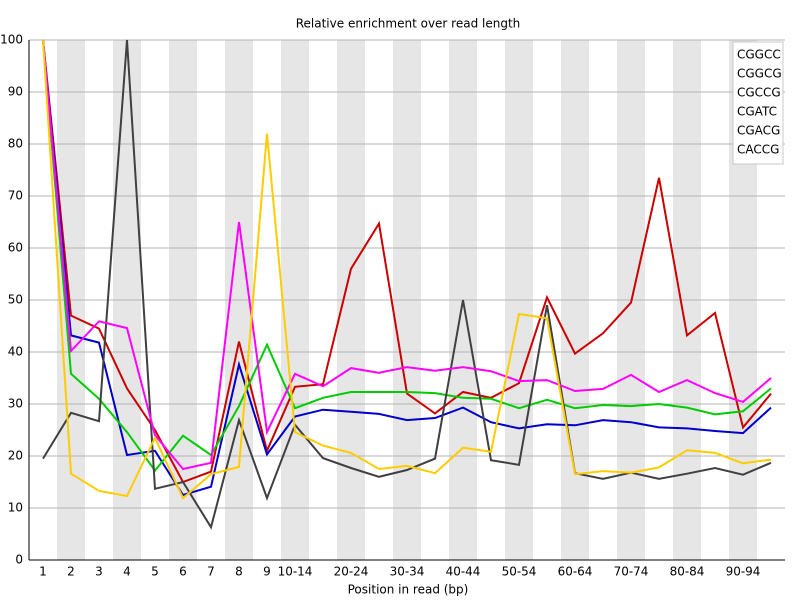  What do you see at coordinates (99, 572) in the screenshot?
I see `x-tick-label: 3` at bounding box center [99, 572].